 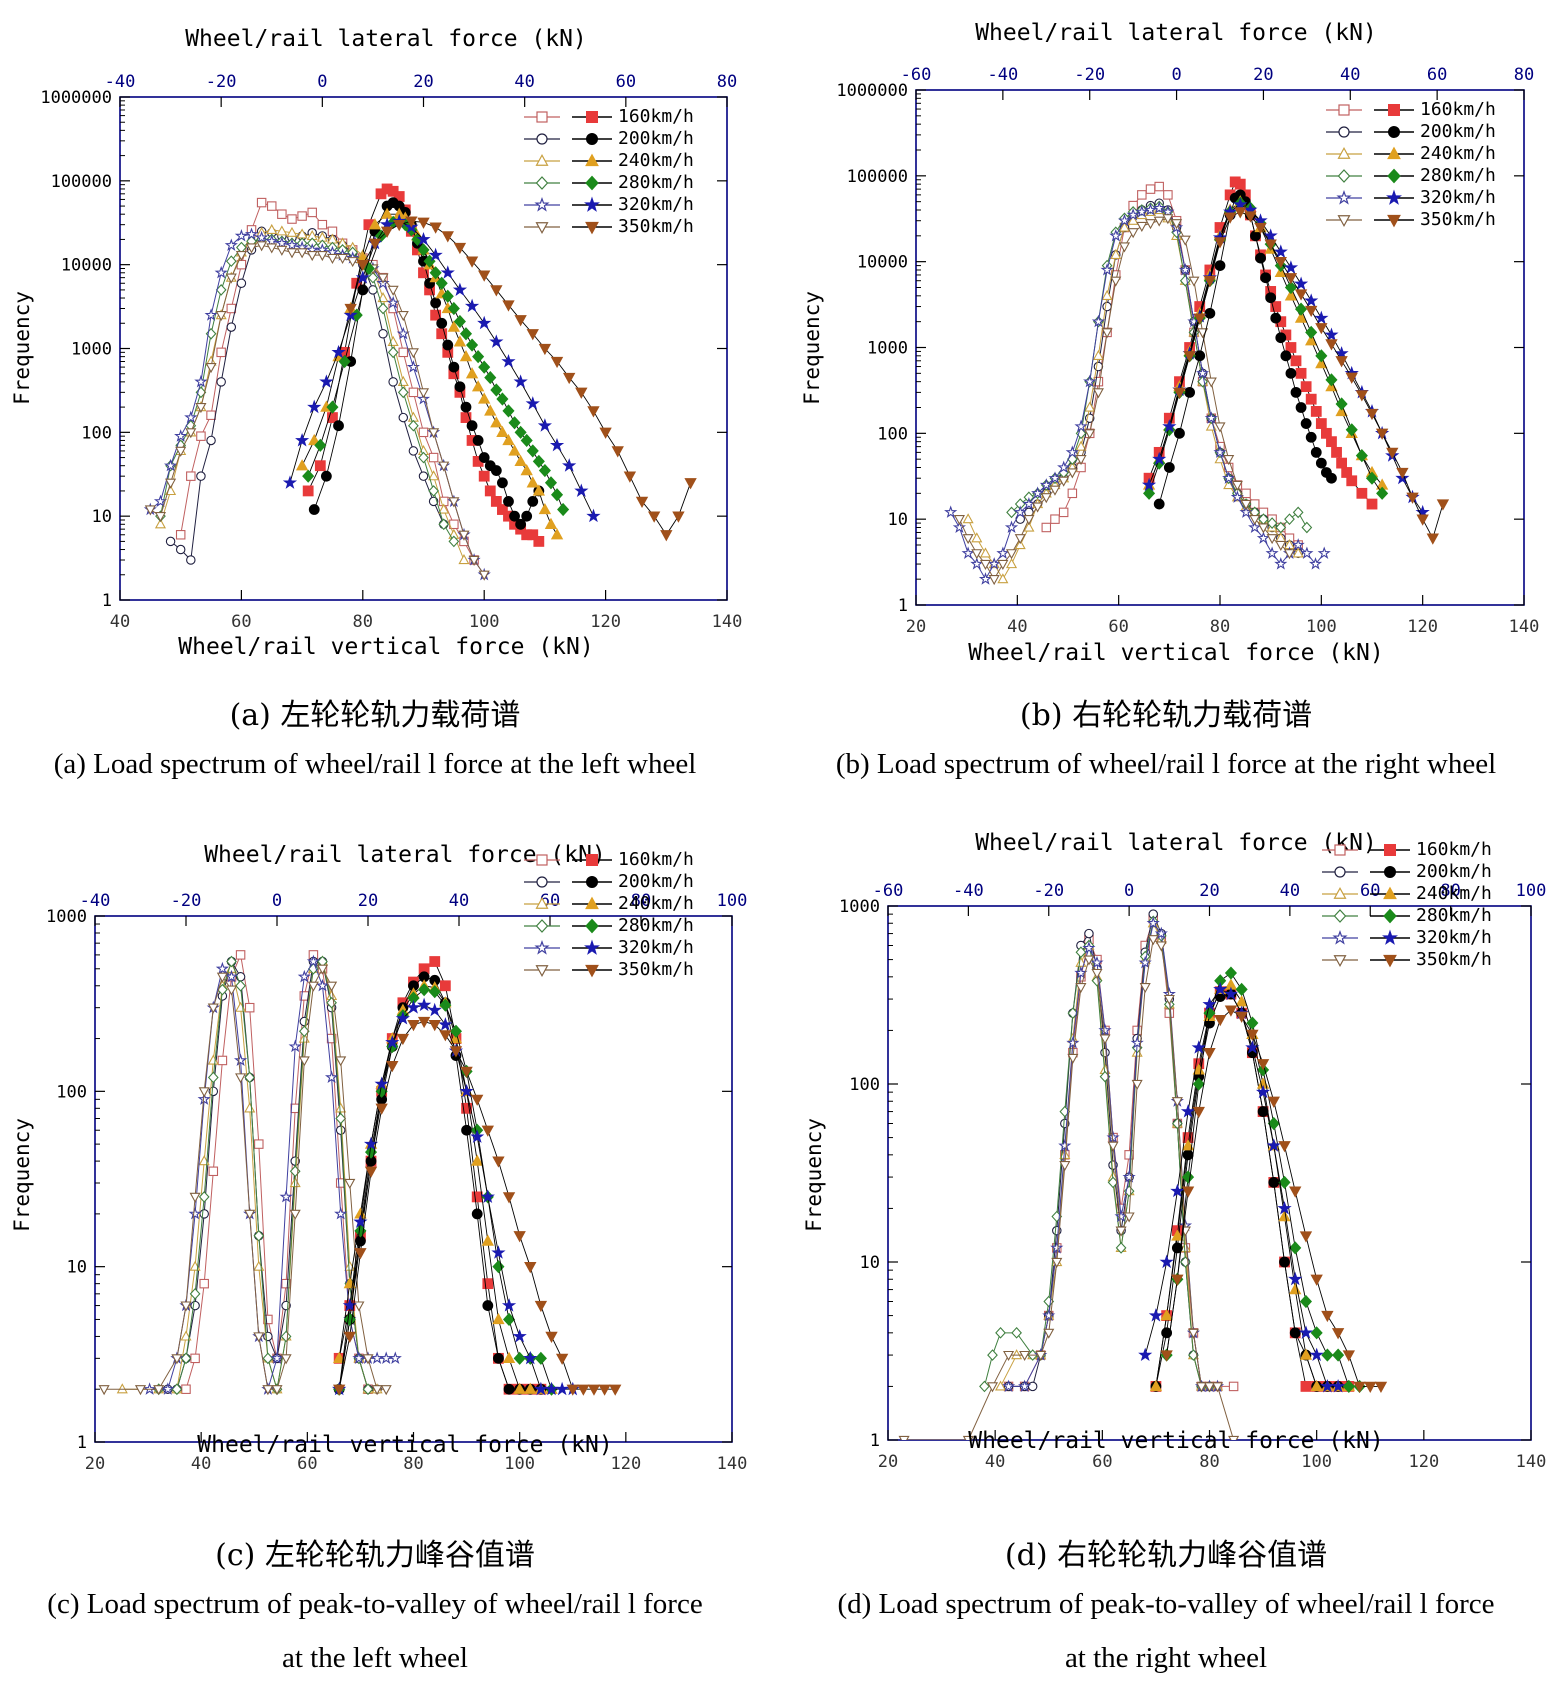 What do you see at coordinates (641, 901) in the screenshot?
I see `x-top-tick-label: 80` at bounding box center [641, 901].